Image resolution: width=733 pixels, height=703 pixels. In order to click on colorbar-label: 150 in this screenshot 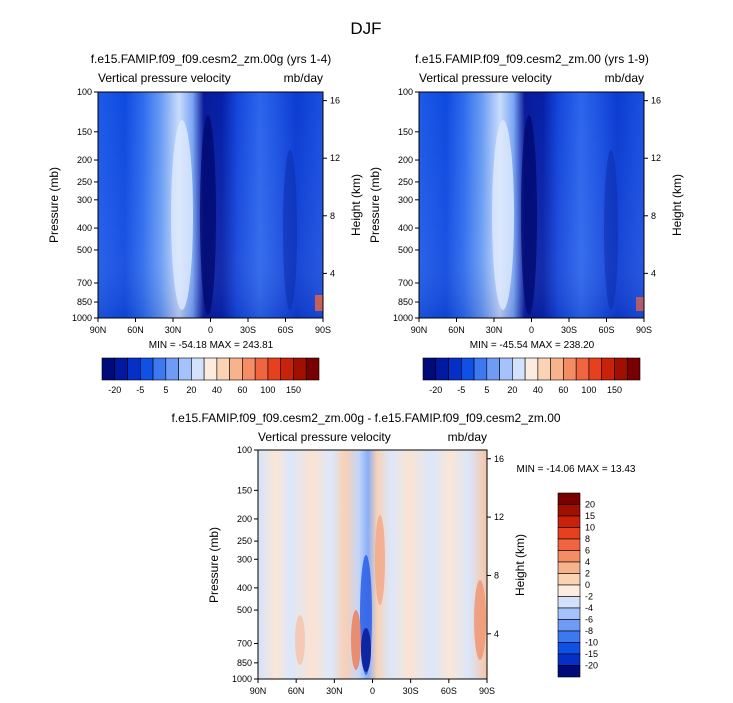, I will do `click(614, 390)`.